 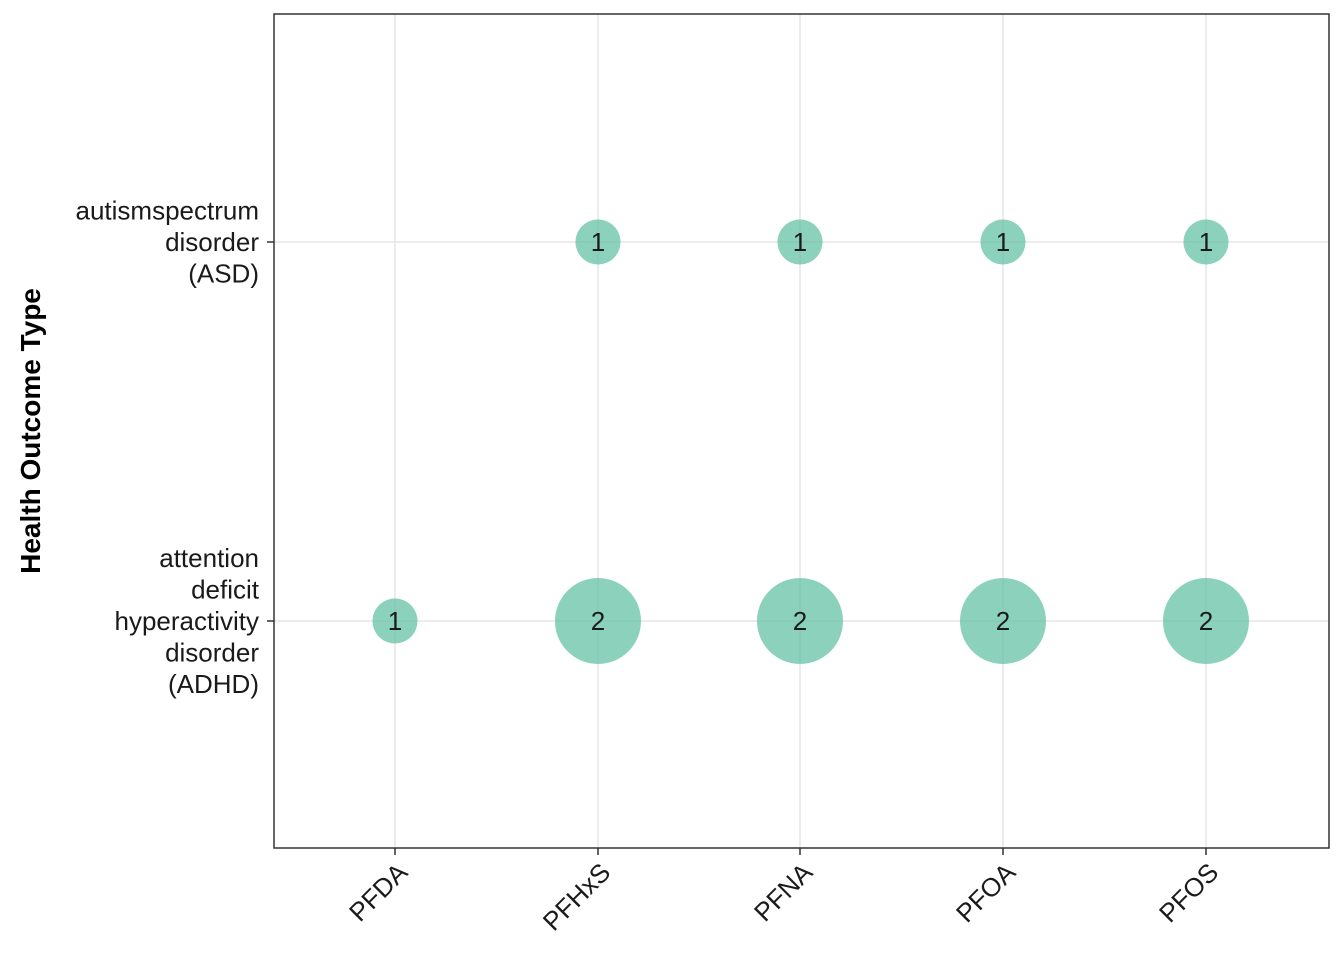 I want to click on y-tick-label: autismspectrum disorder (ASD), so click(x=168, y=242).